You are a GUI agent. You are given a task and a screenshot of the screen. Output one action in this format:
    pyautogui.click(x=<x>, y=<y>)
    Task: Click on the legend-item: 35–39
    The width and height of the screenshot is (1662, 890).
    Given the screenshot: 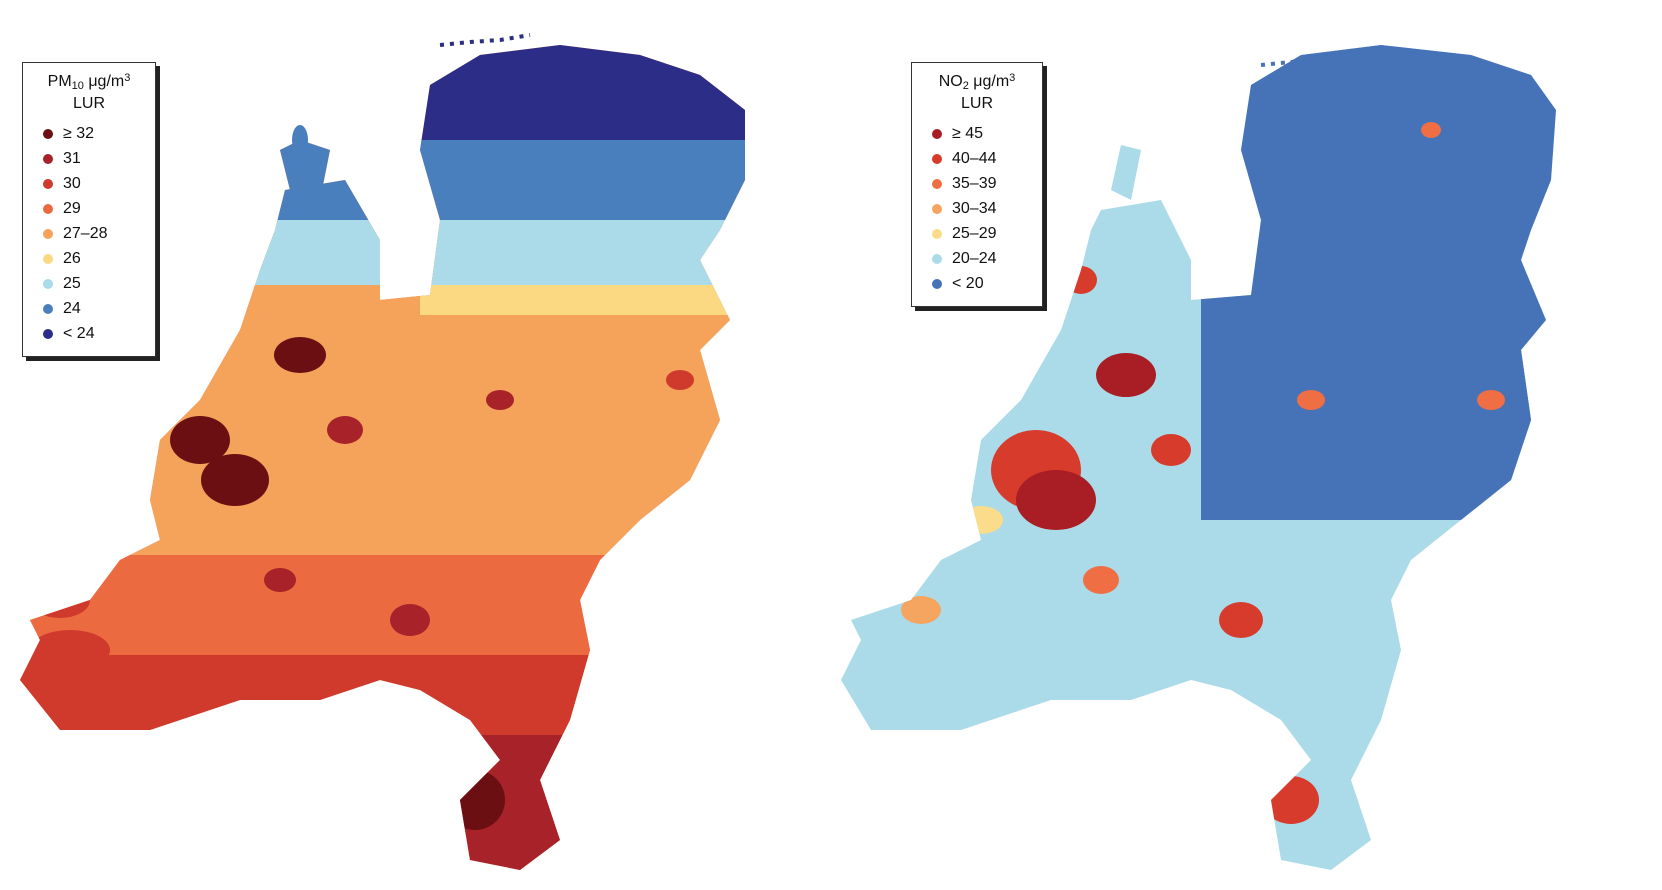 What is the action you would take?
    pyautogui.click(x=977, y=183)
    